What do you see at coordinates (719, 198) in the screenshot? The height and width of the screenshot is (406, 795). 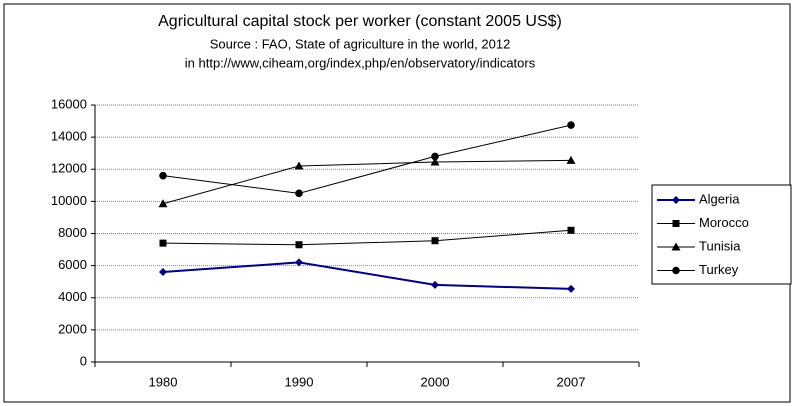 I see `legend-label: Algeria` at bounding box center [719, 198].